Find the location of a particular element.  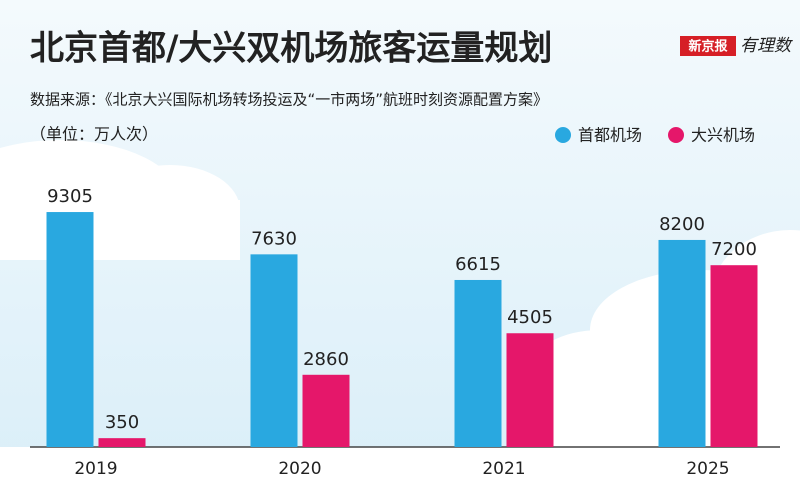

legend-label: 大兴机场 is located at coordinates (723, 135).